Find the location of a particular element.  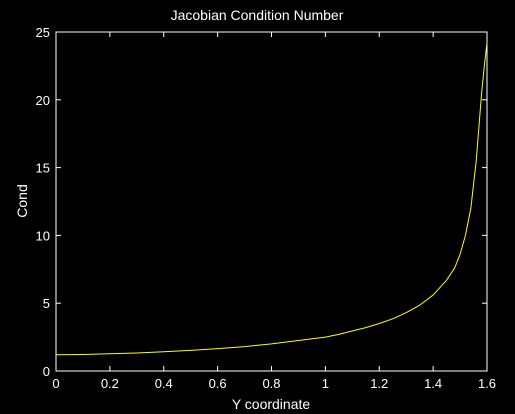

y-tick-label: 5 is located at coordinates (46, 303).